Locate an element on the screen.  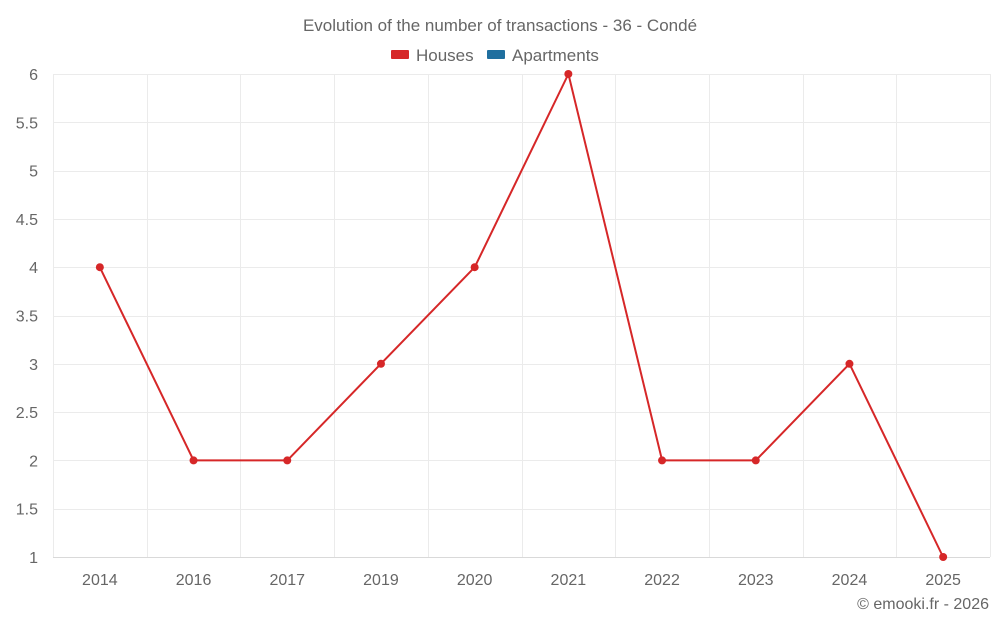
chart-legend: Houses Apartments is located at coordinates (495, 55).